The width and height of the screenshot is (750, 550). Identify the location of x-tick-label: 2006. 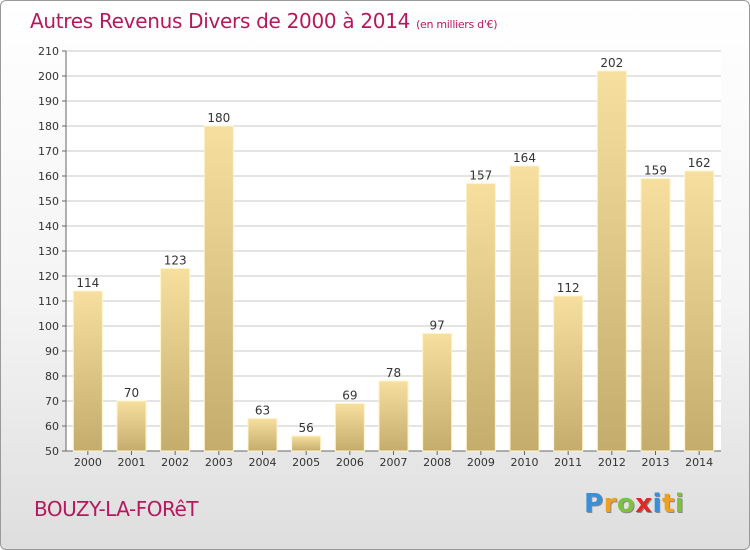
(350, 462).